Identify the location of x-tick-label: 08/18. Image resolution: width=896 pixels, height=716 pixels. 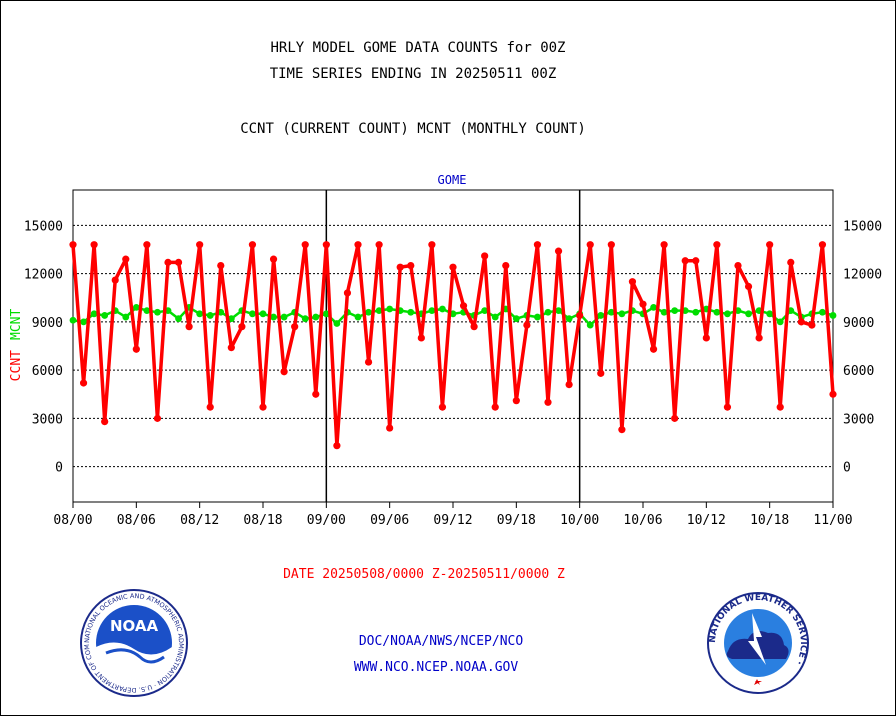
(262, 520).